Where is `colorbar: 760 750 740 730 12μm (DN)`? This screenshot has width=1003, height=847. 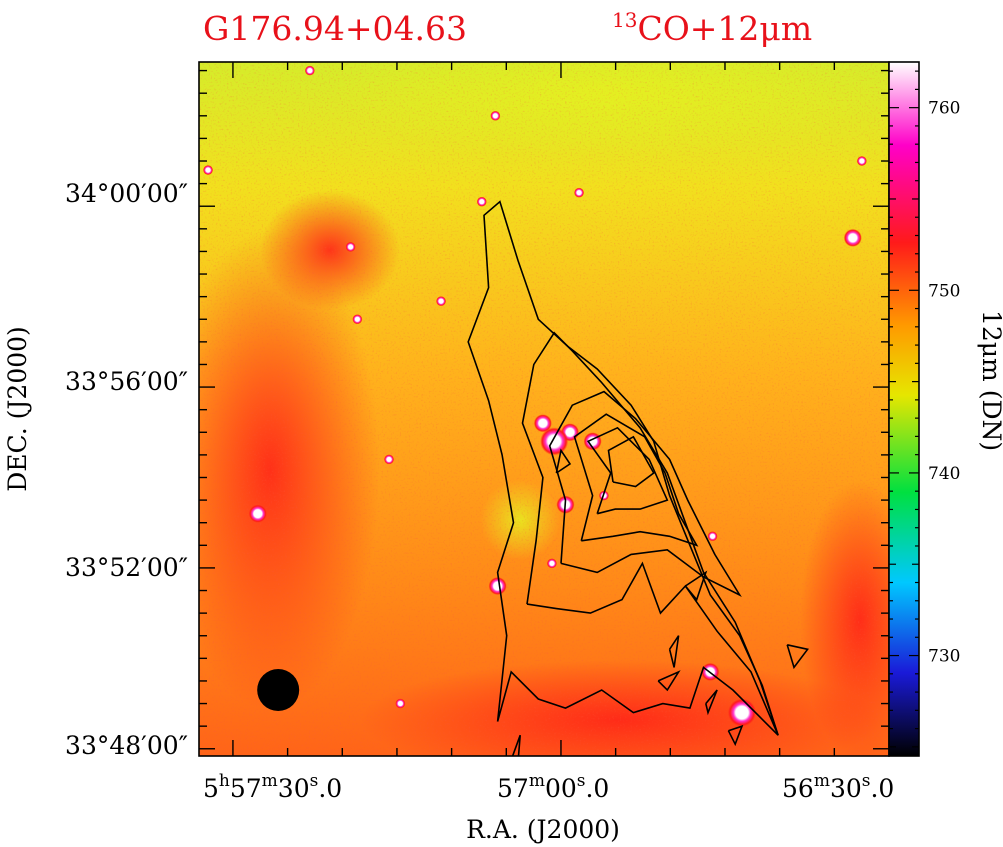 colorbar: 760 750 740 730 12μm (DN) is located at coordinates (945, 409).